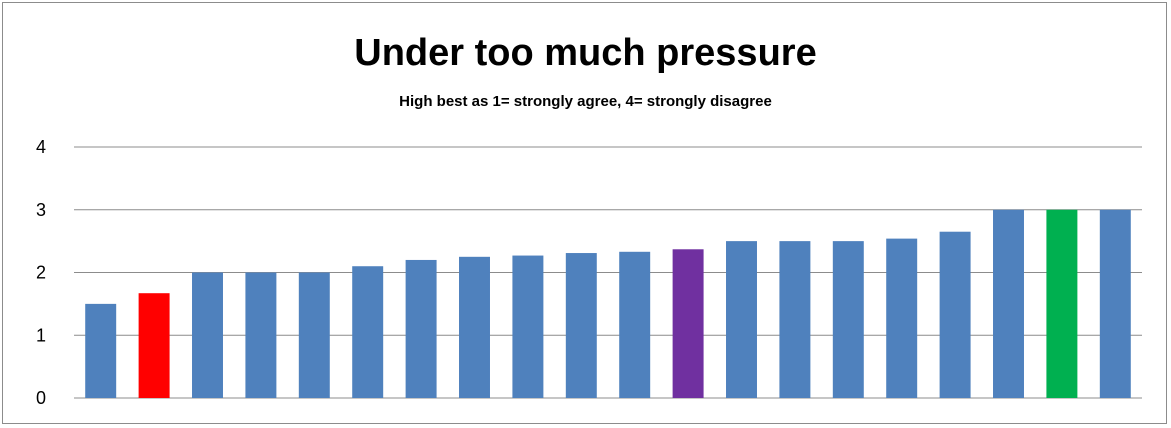 This screenshot has width=1171, height=428. What do you see at coordinates (41, 210) in the screenshot?
I see `y-tick-label-3: 3` at bounding box center [41, 210].